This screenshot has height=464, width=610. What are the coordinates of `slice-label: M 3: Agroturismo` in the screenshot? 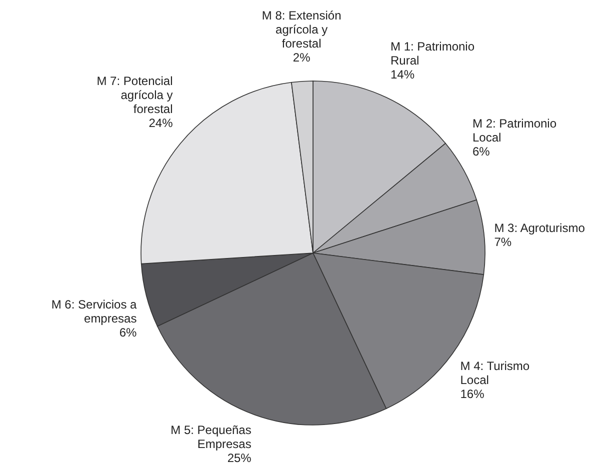 It's located at (540, 227).